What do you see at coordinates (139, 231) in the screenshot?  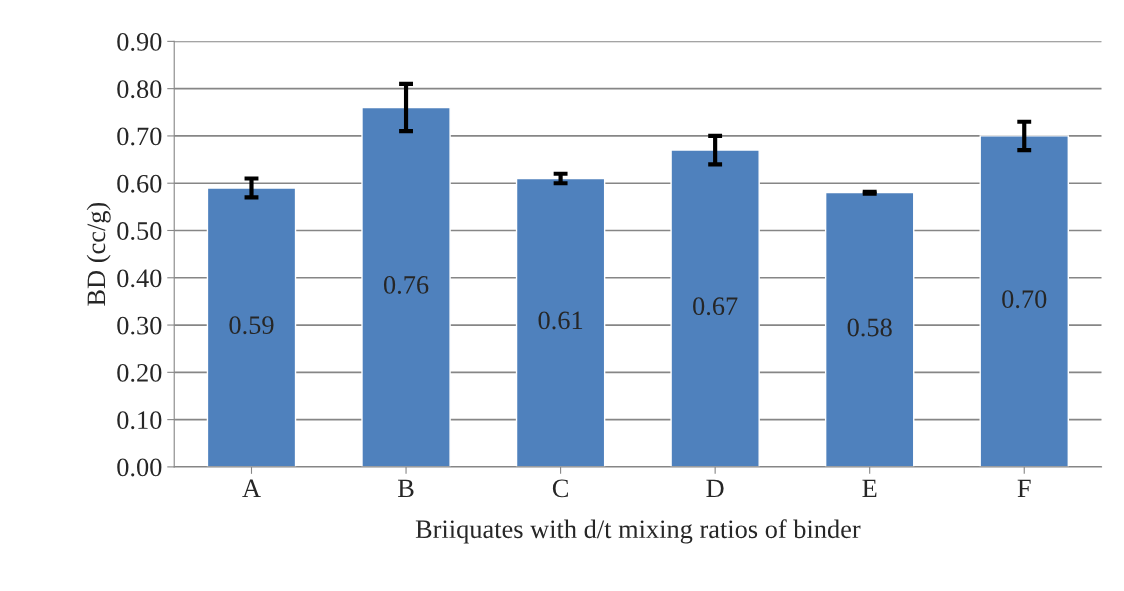 I see `y-tick-label: 0.50` at bounding box center [139, 231].